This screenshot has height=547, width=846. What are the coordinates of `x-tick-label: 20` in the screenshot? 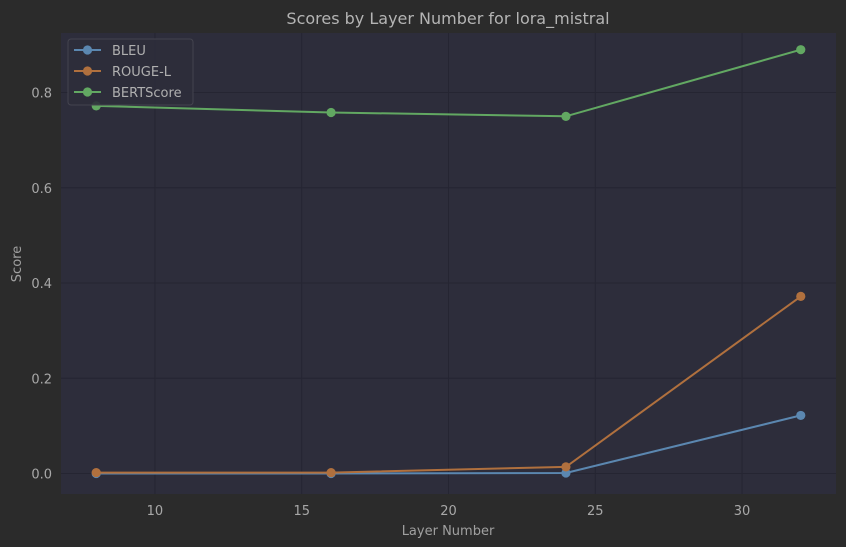 It's located at (448, 511).